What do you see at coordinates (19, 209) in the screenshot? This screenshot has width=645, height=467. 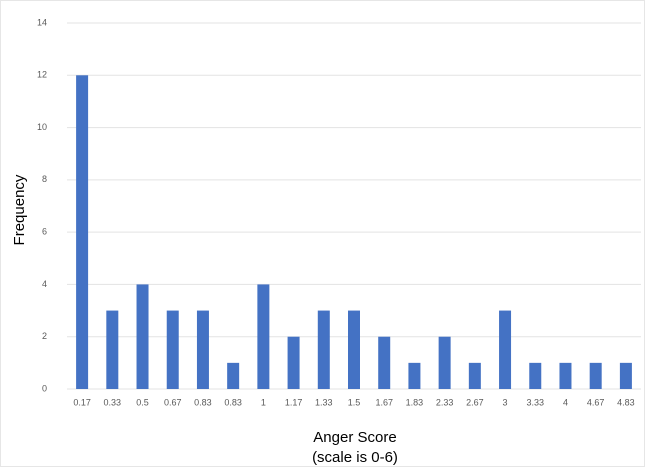 I see `y-axis-title: Frequency` at bounding box center [19, 209].